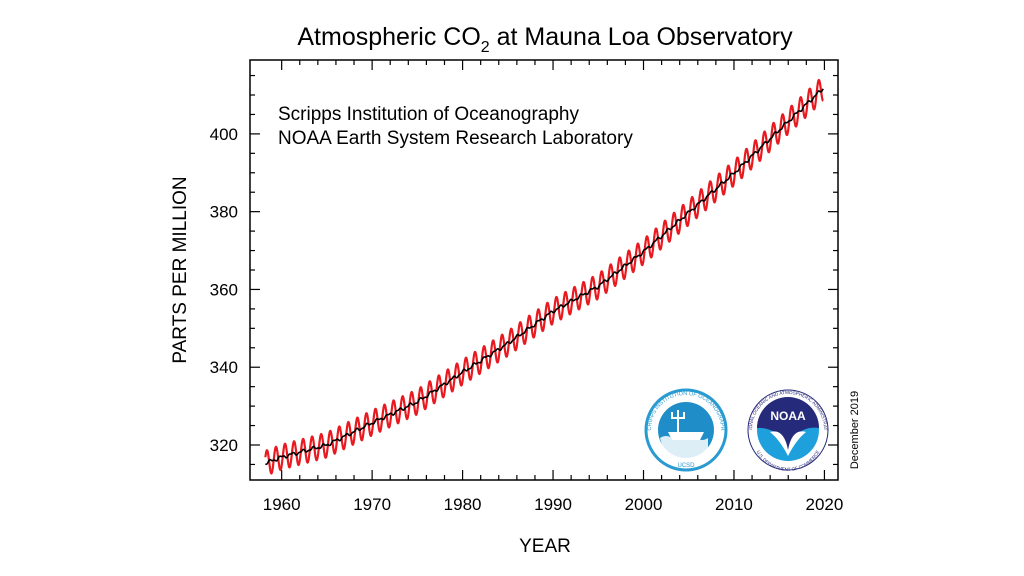 This screenshot has height=576, width=1024. Describe the element at coordinates (224, 289) in the screenshot. I see `y-tick-label: 360` at that location.